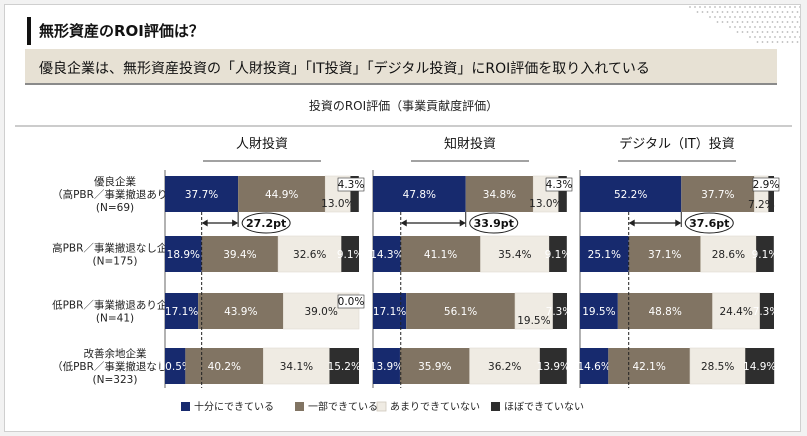 The height and width of the screenshot is (436, 807). I want to click on data-label: 7.3%, so click(766, 312).